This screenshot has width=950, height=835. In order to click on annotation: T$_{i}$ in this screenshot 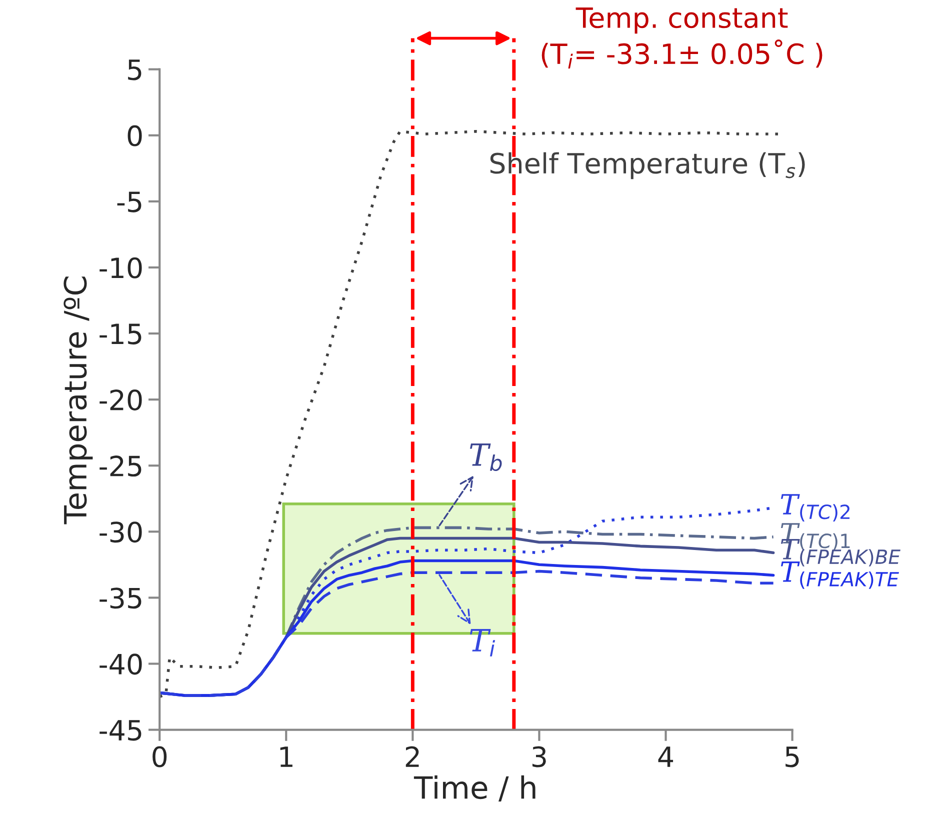, I will do `click(483, 642)`.